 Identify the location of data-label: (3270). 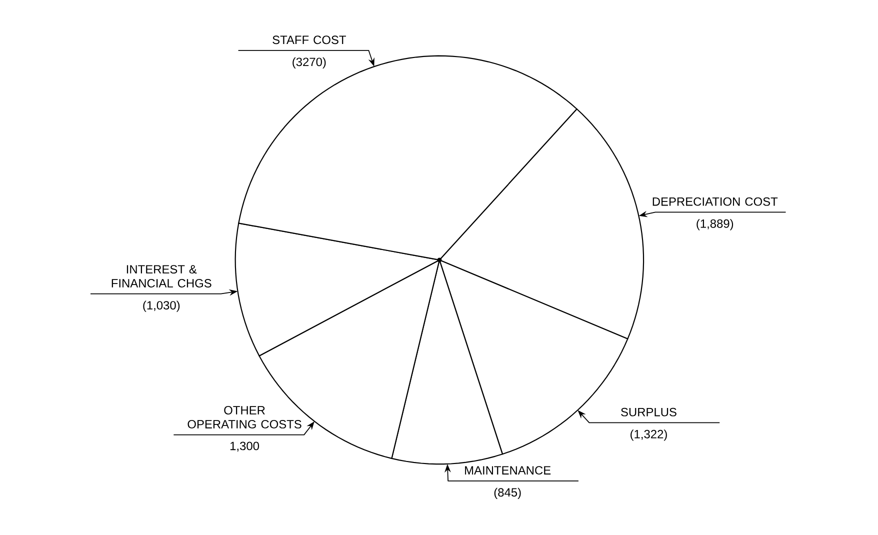
(309, 63).